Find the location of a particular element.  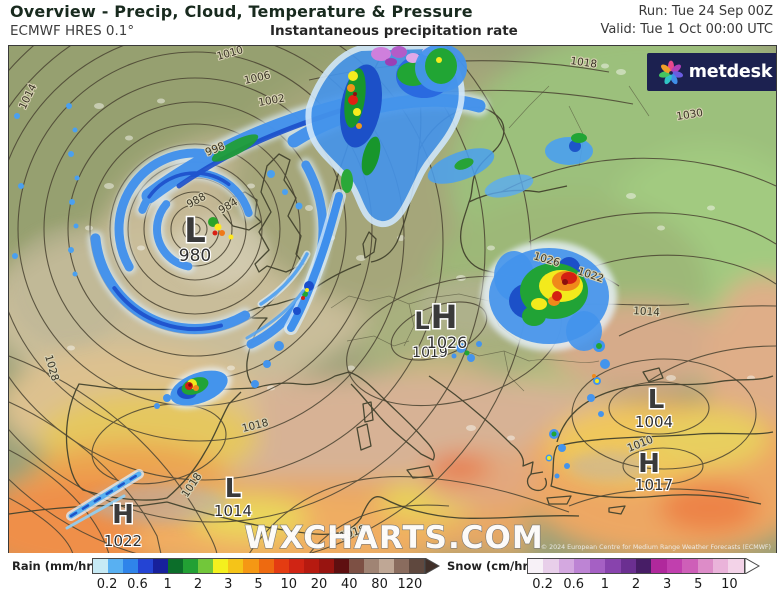

rain-tick-label: 120 is located at coordinates (410, 584).